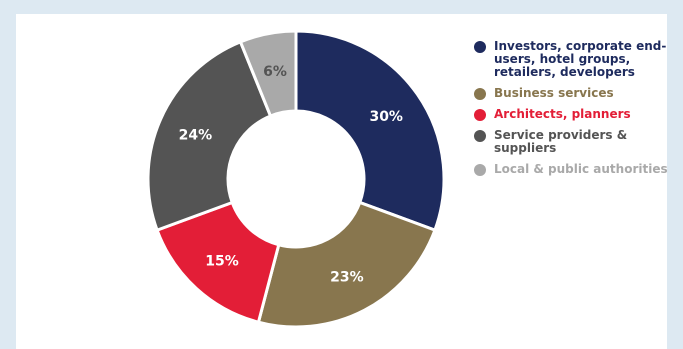  I want to click on slice-label-3: 24%, so click(196, 135).